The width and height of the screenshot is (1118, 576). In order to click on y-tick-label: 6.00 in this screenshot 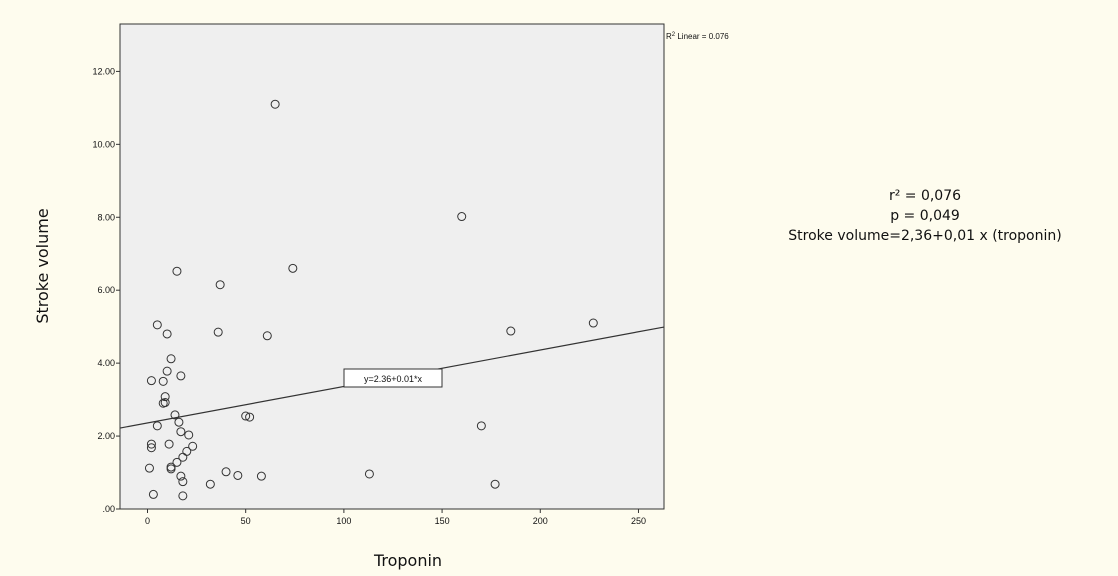, I will do `click(106, 290)`.